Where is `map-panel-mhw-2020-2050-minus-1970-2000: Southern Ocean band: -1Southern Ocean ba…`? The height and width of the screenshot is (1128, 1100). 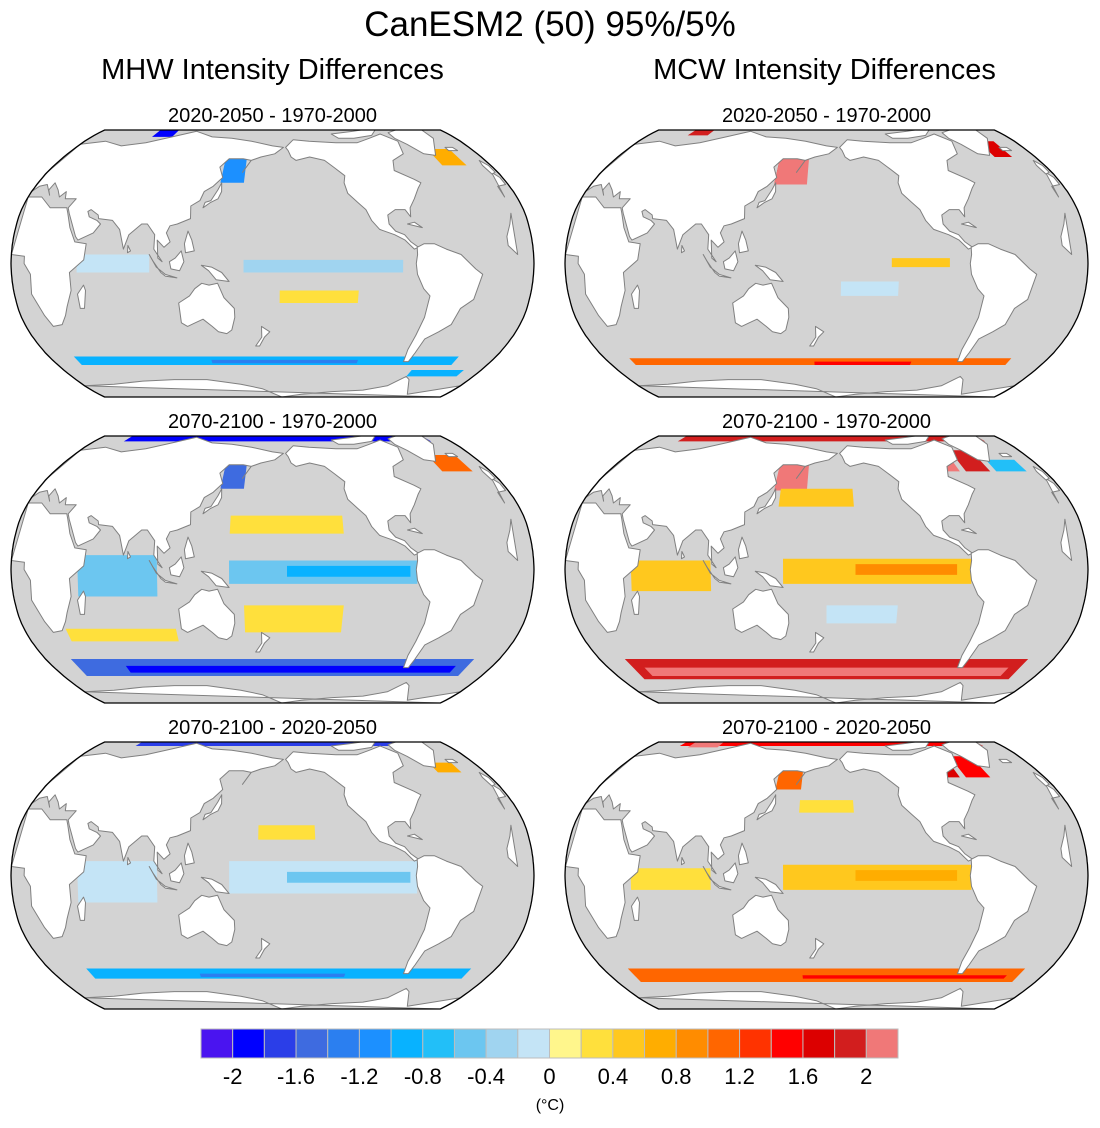
map-panel-mhw-2020-2050-minus-1970-2000: Southern Ocean band: -1Southern Ocean ba… is located at coordinates (272, 263).